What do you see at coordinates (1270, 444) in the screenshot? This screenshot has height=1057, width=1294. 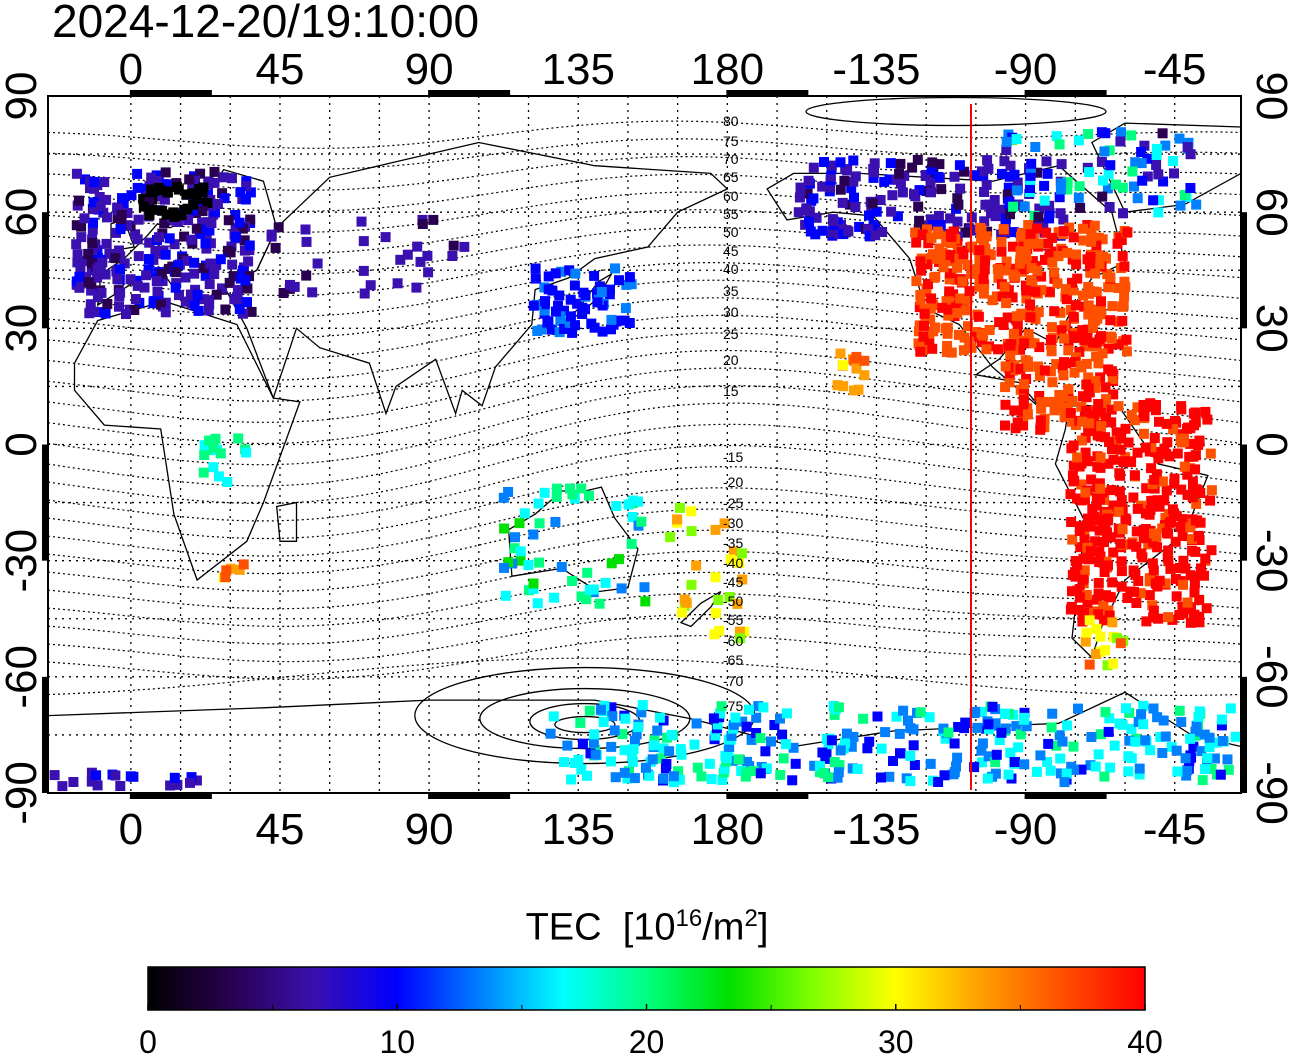 I see `right-tick-label: 0` at bounding box center [1270, 444].